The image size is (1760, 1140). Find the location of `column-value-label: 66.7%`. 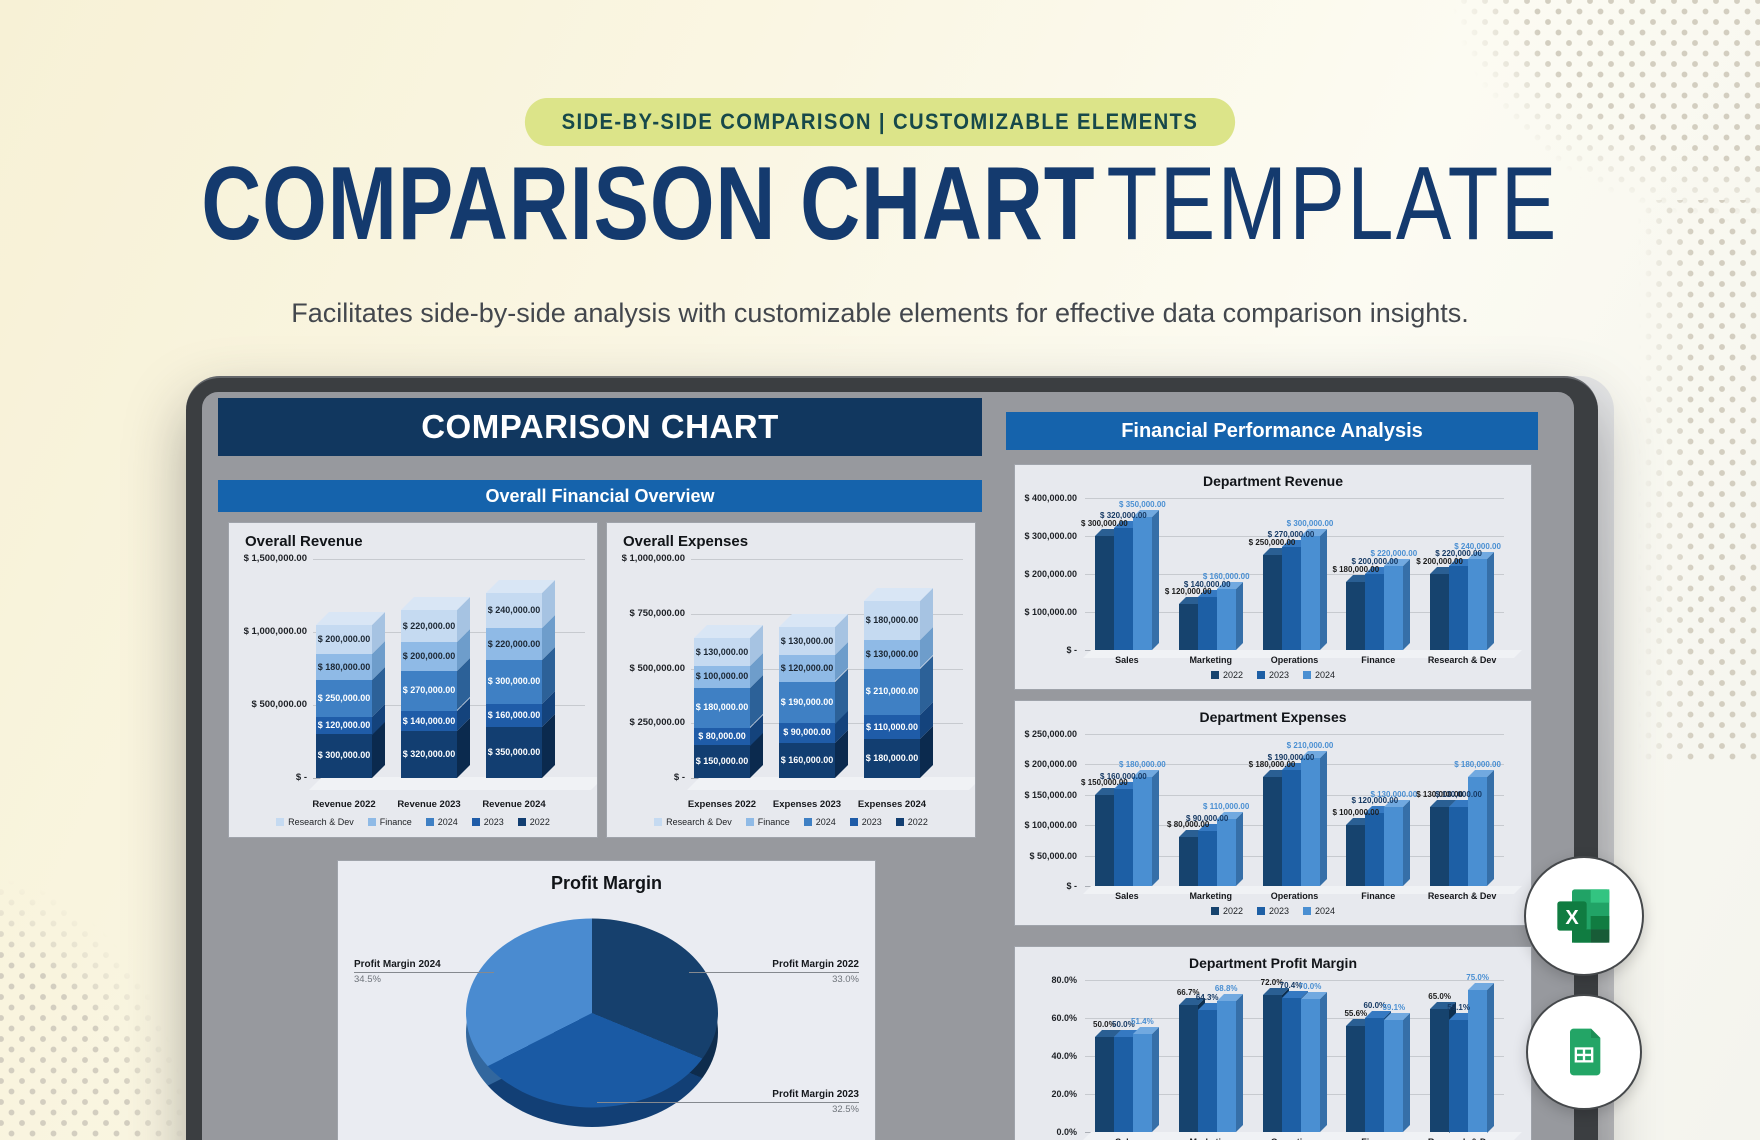

column-value-label: 66.7% is located at coordinates (1188, 993).